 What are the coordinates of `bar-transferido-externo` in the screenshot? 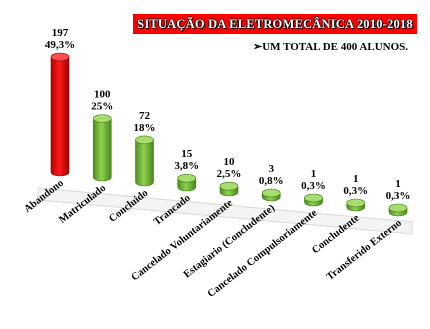 It's located at (398, 210).